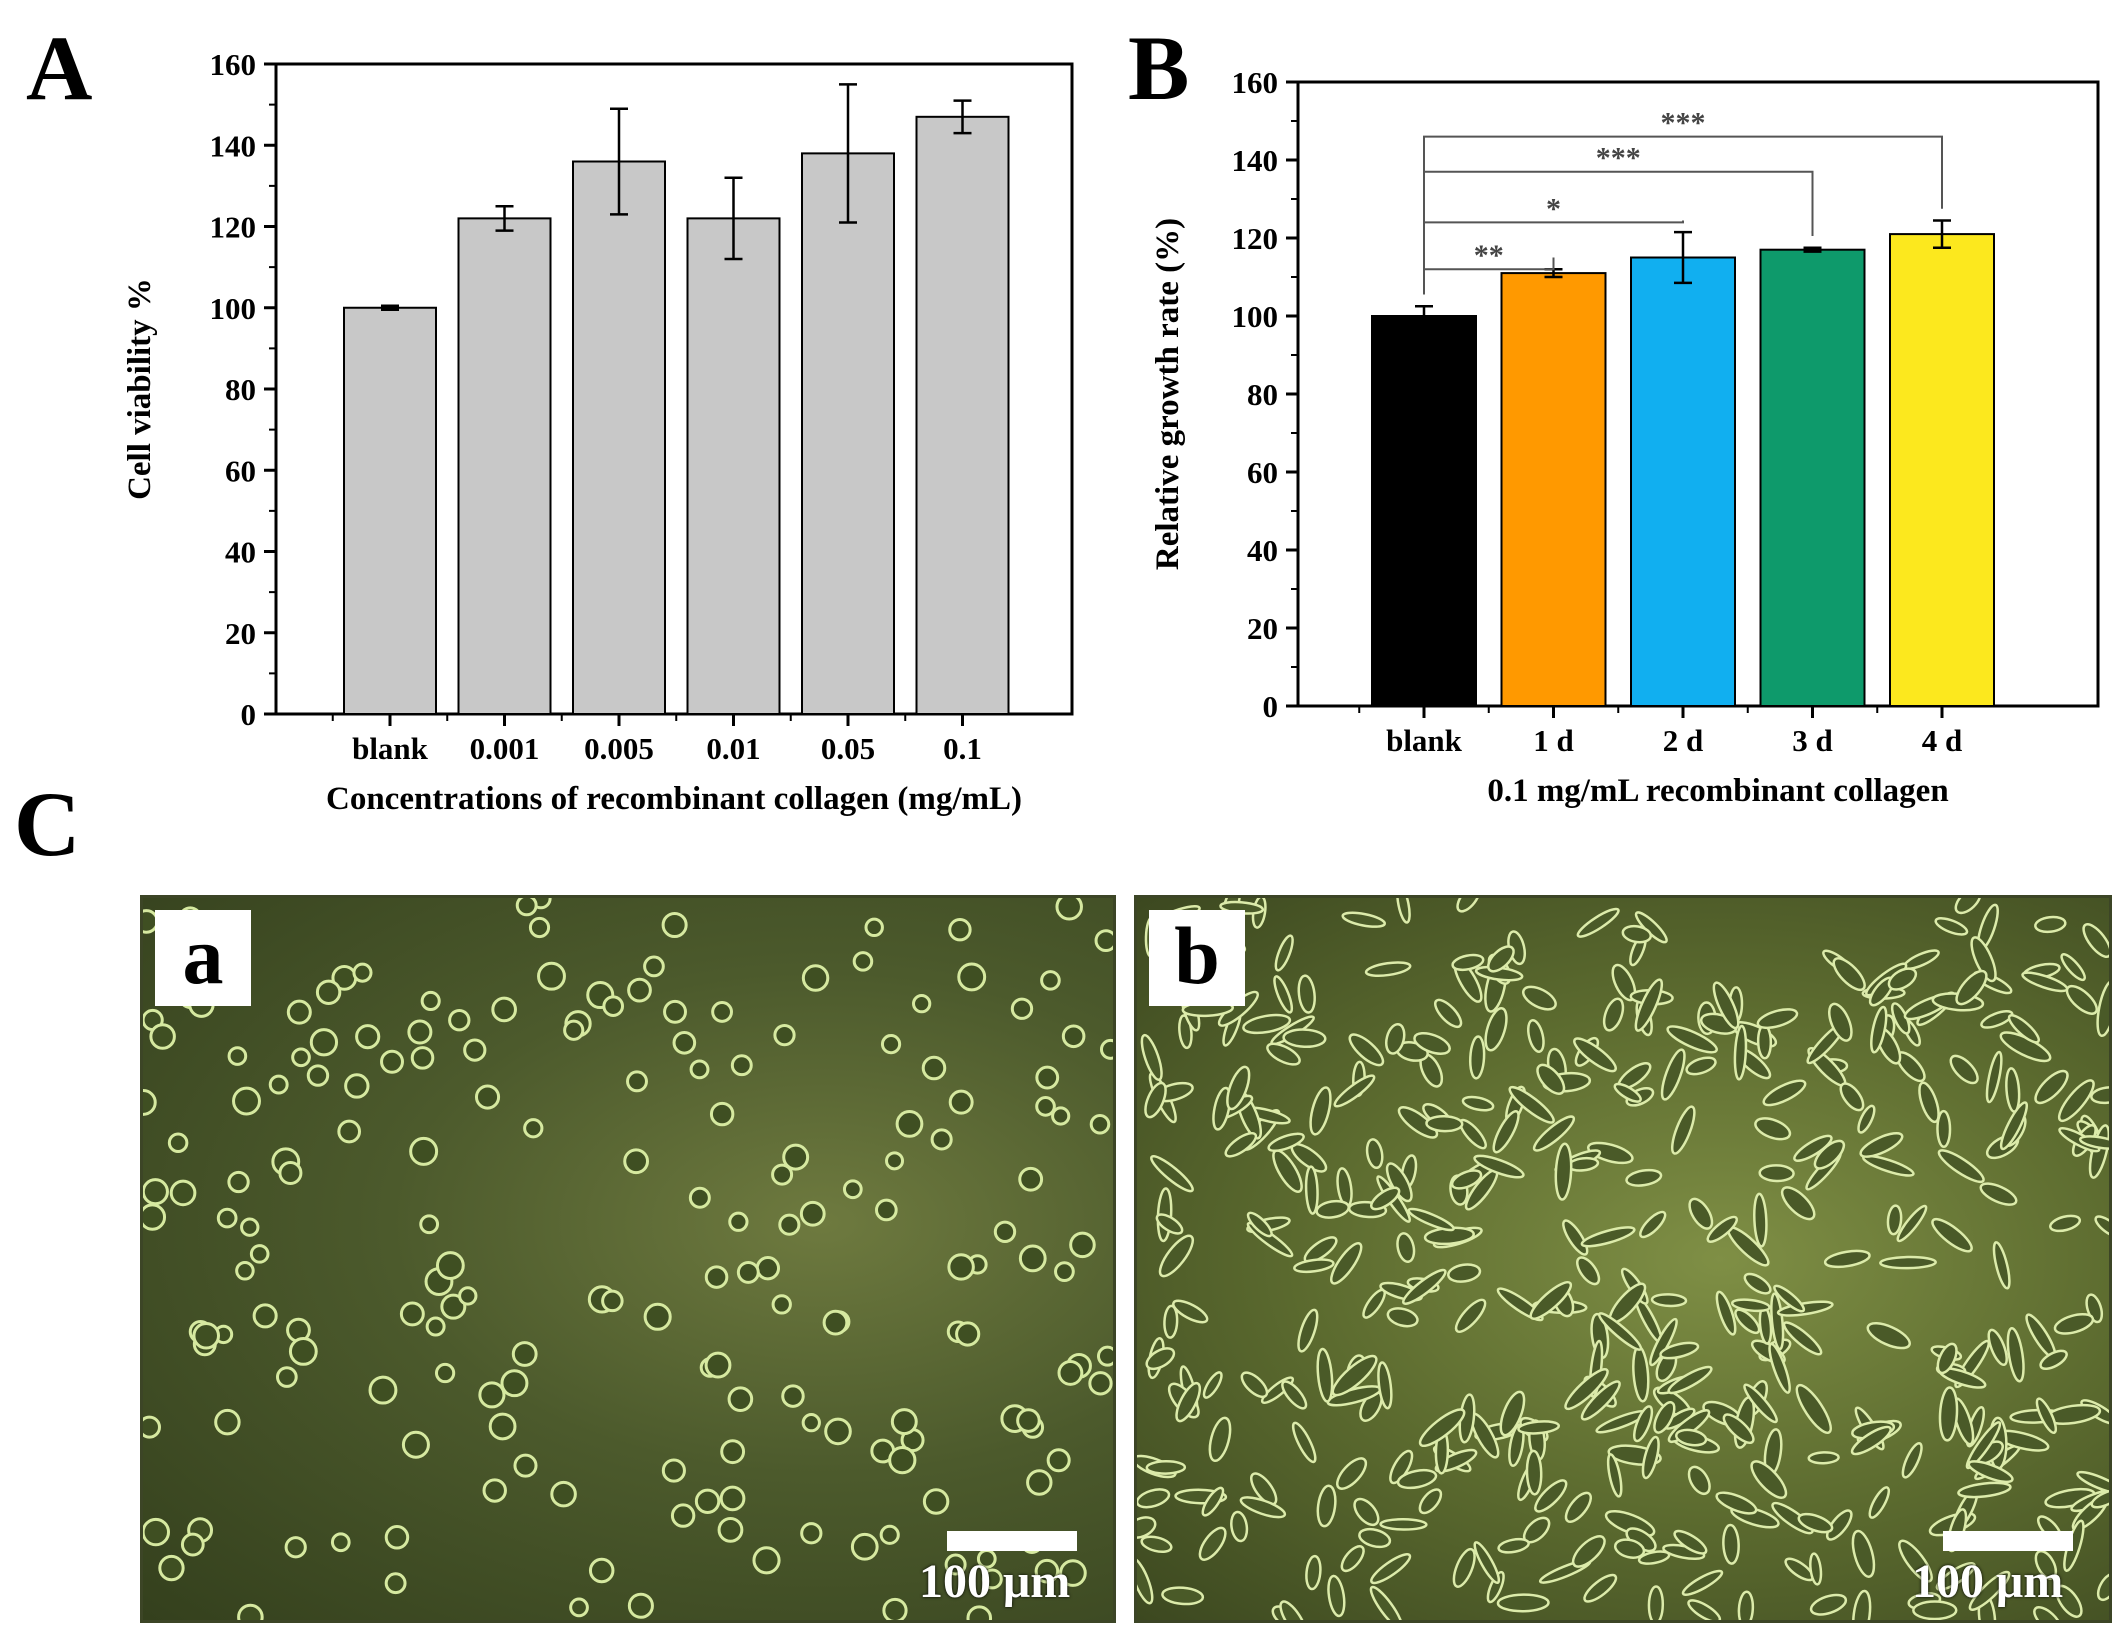  What do you see at coordinates (1683, 215) in the screenshot?
I see `significance-bracket` at bounding box center [1683, 215].